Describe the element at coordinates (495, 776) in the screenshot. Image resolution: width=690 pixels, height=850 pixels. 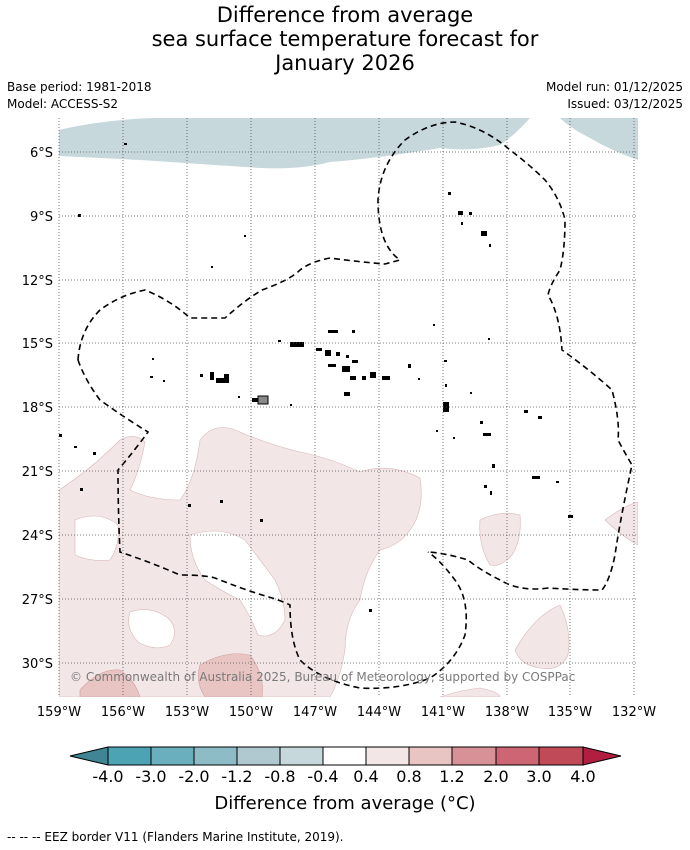
I see `colorbar-tick-label: 2.0` at that location.